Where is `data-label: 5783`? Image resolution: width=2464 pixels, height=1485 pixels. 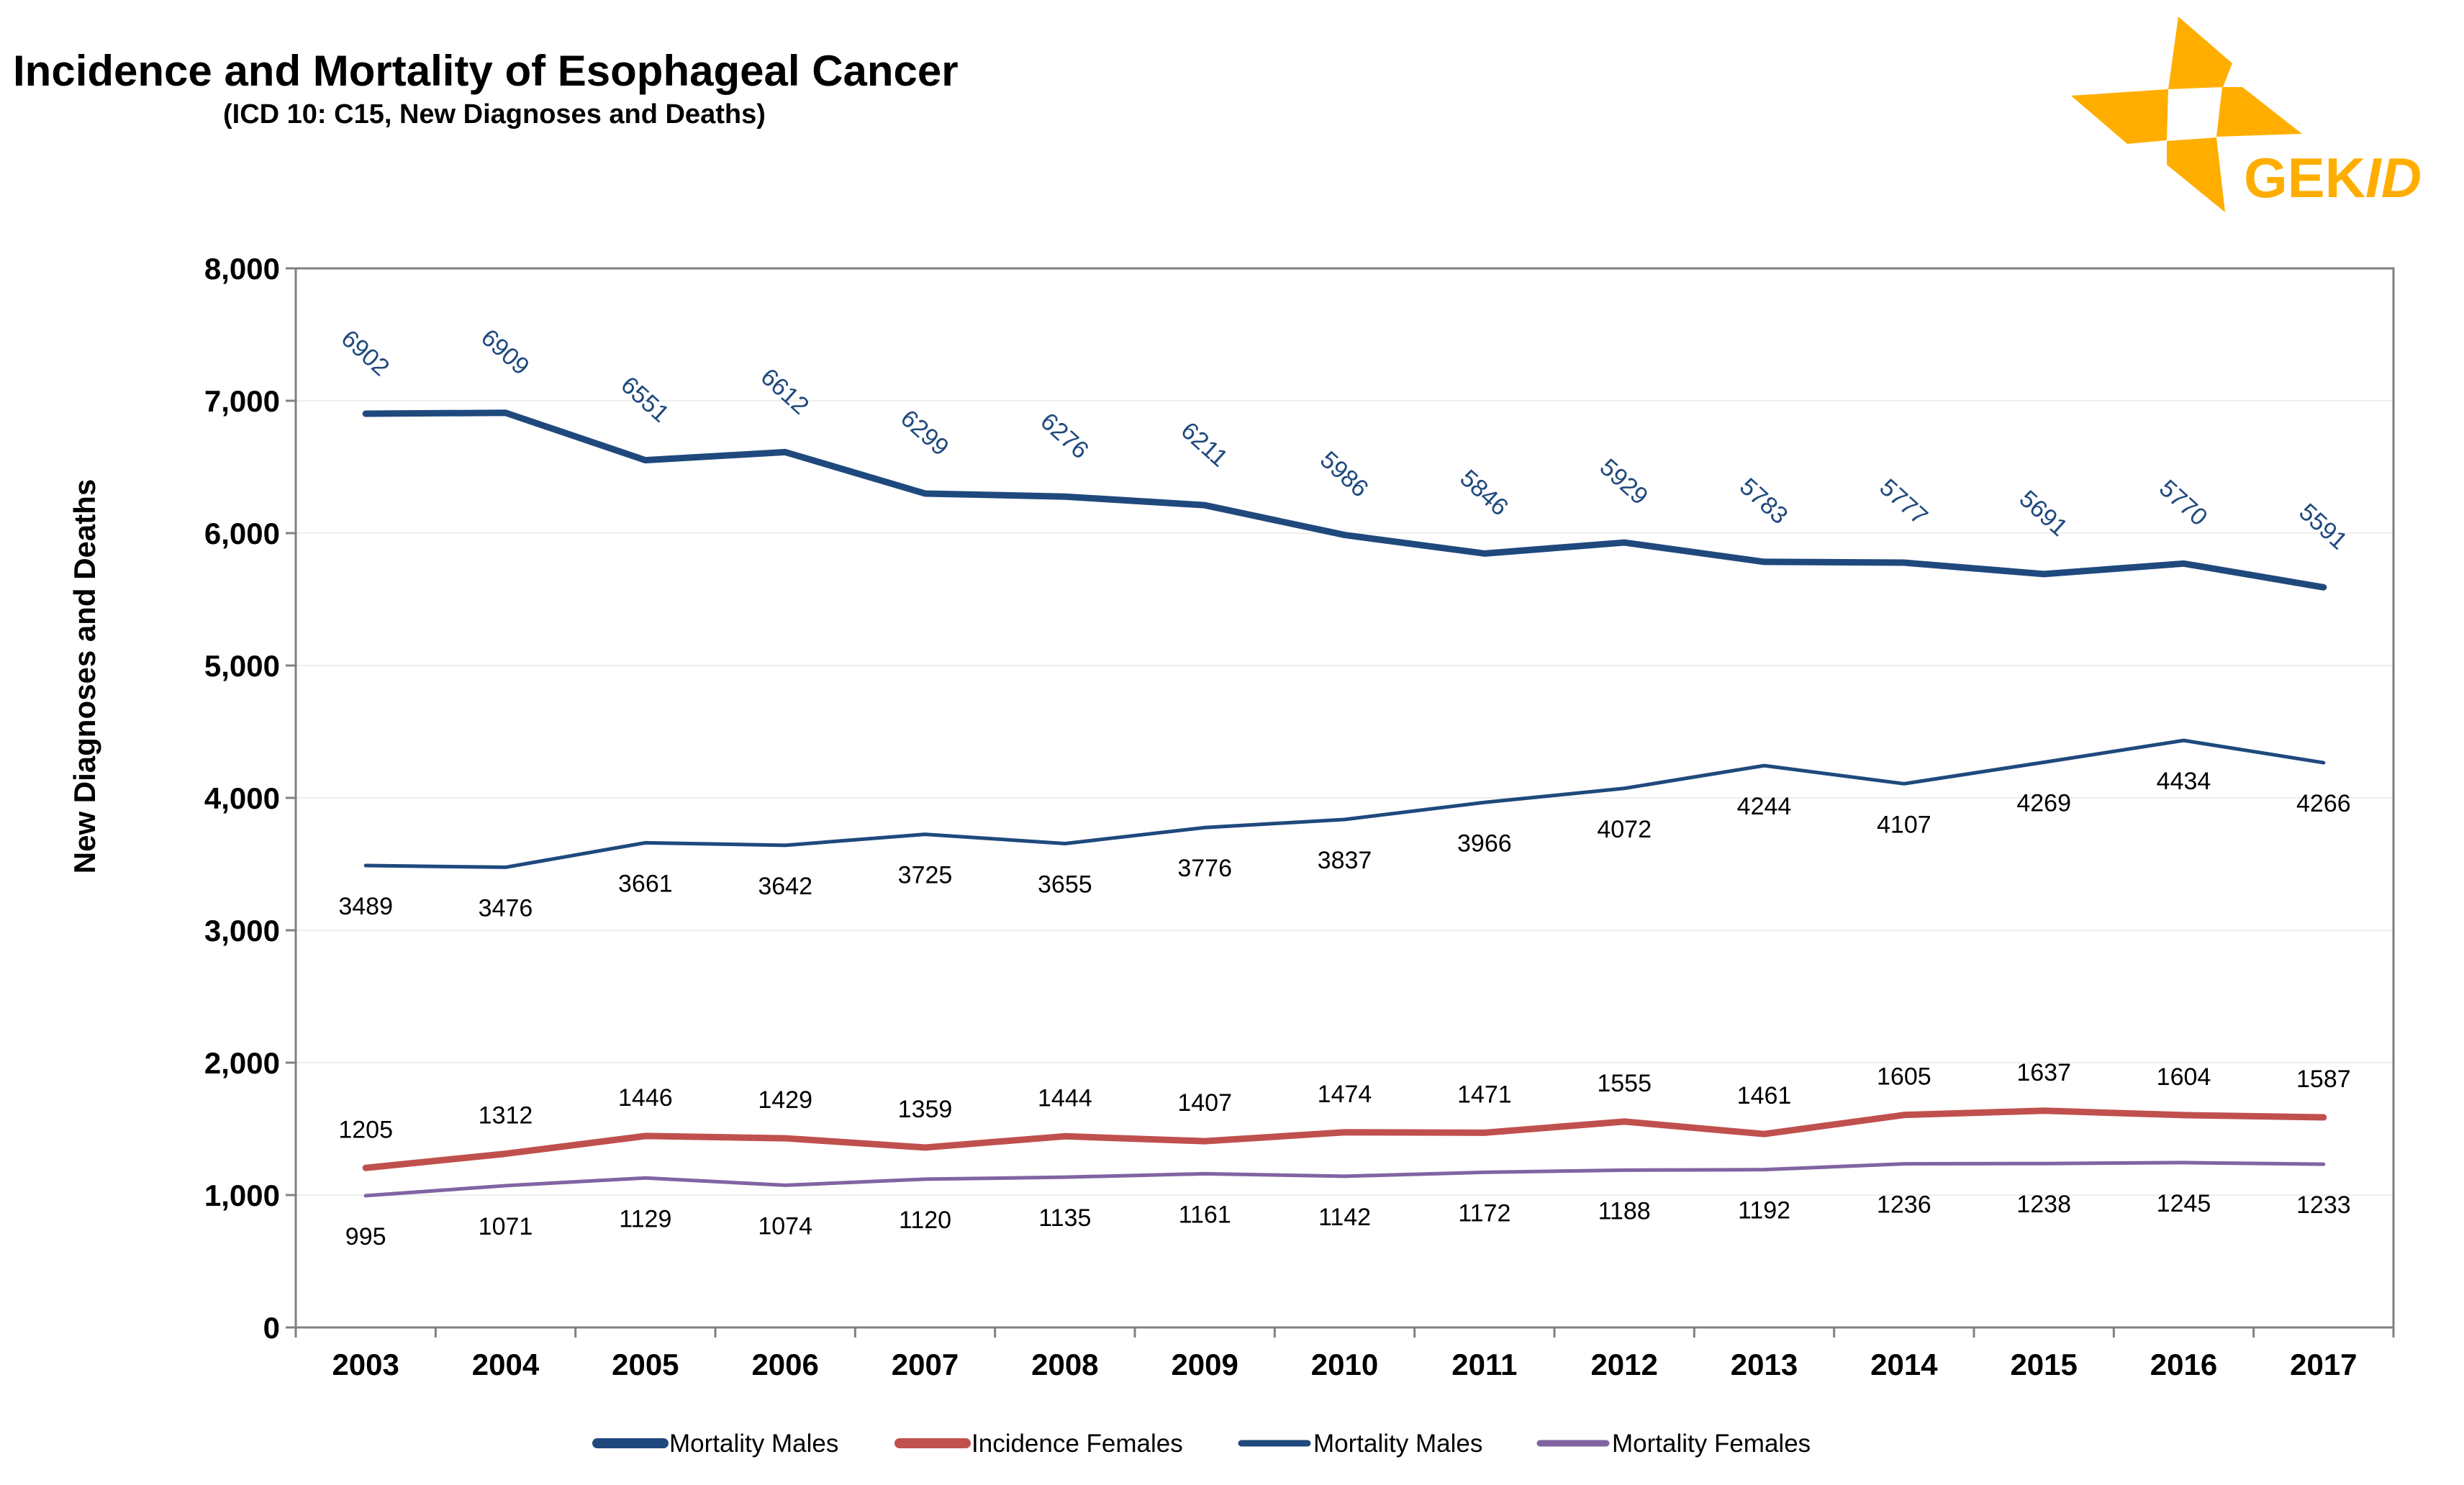 data-label: 5783 is located at coordinates (1763, 501).